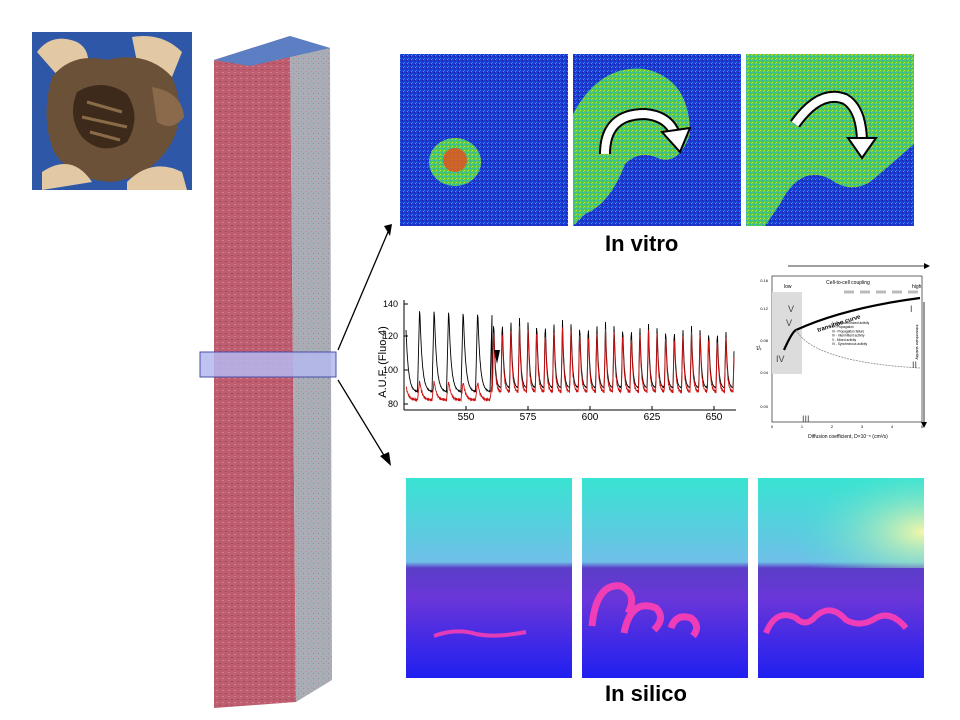 The image size is (960, 720). Describe the element at coordinates (390, 304) in the screenshot. I see `trace-y-tick: 140` at that location.